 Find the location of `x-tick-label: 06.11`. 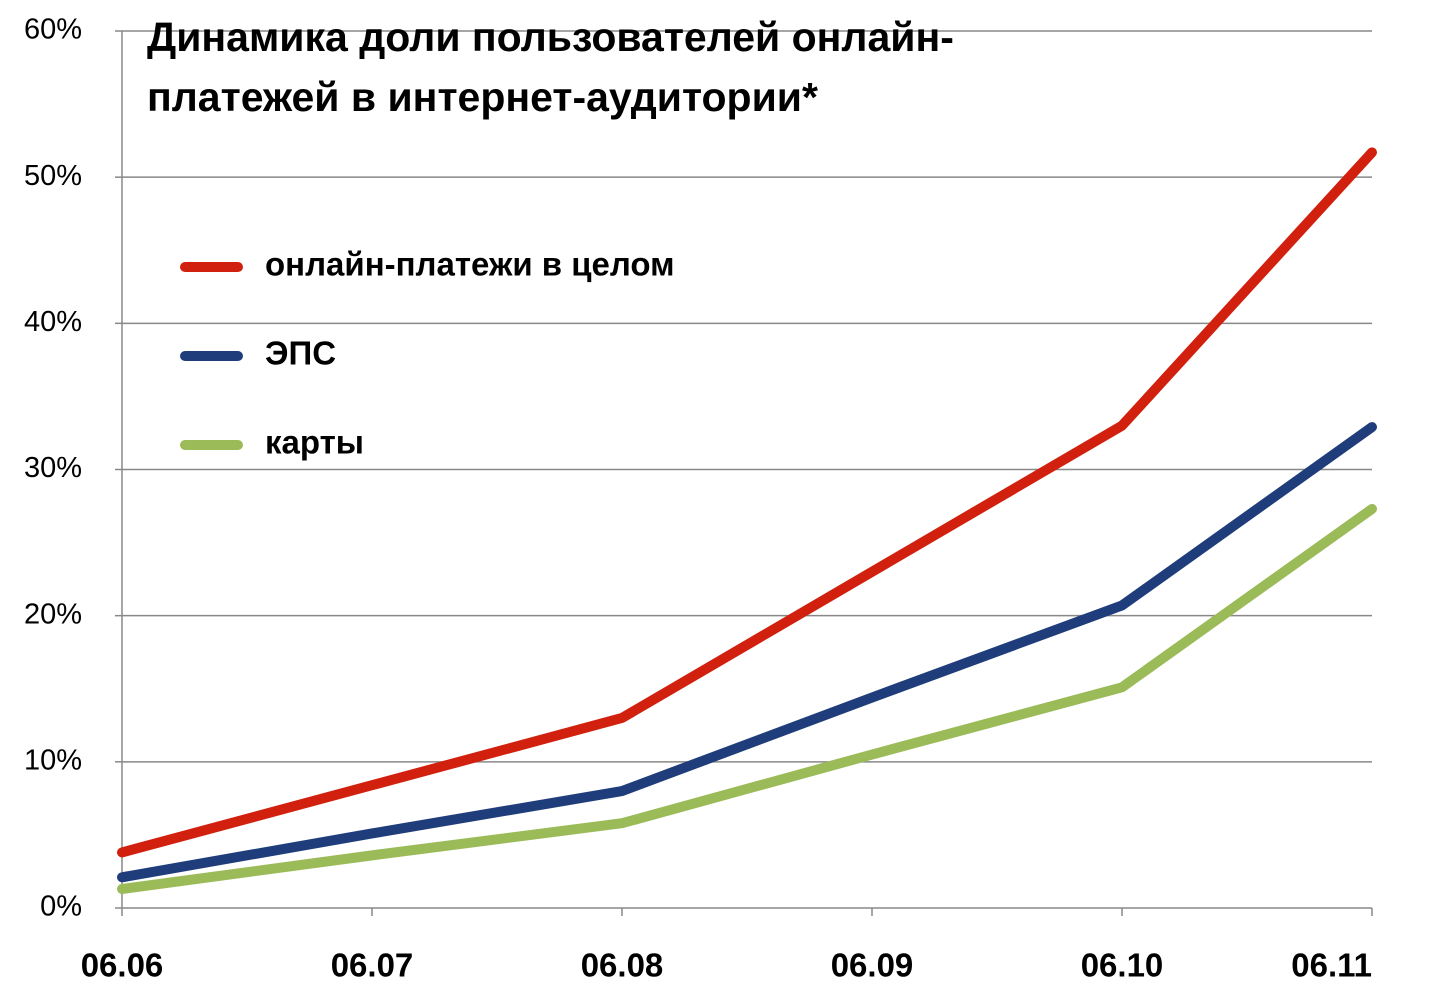

x-tick-label: 06.11 is located at coordinates (1331, 965).